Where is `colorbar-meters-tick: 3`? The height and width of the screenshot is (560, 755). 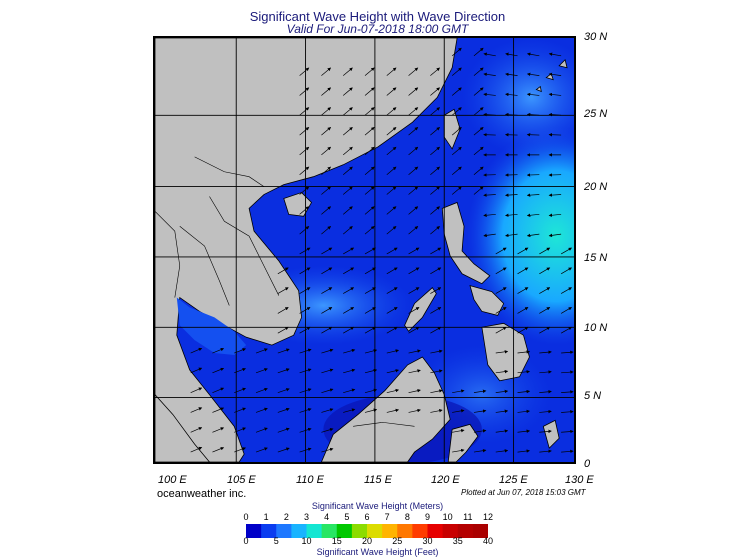 colorbar-meters-tick: 3 is located at coordinates (306, 517).